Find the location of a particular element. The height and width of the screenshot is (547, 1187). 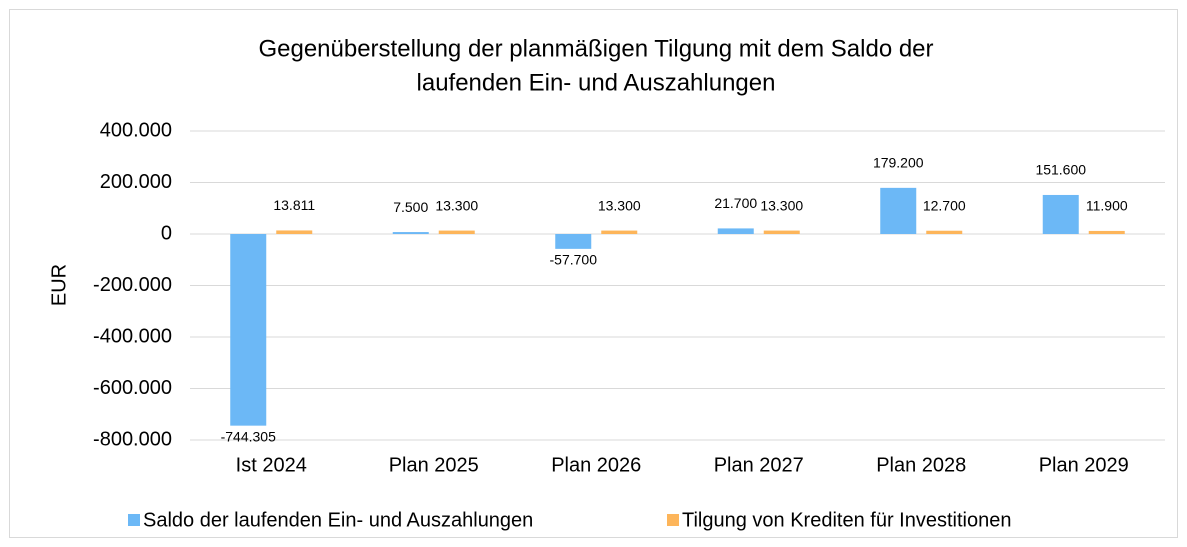

data-label: -57.700 is located at coordinates (574, 260).